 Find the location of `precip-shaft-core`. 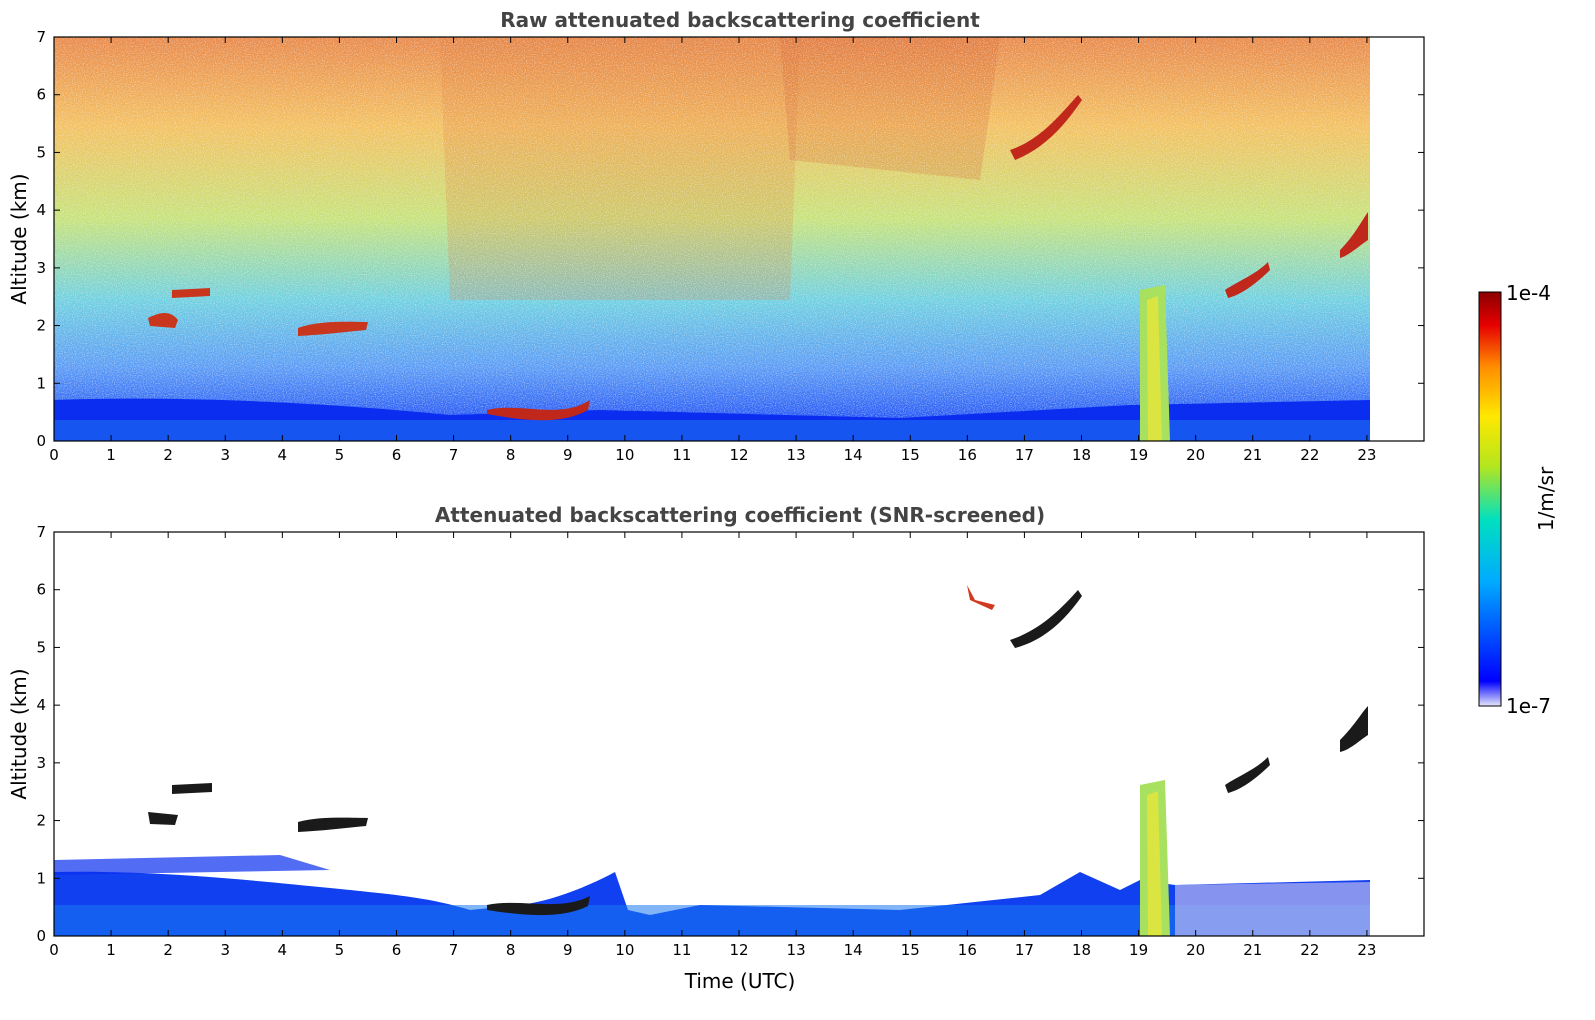

precip-shaft-core is located at coordinates (1154, 368).